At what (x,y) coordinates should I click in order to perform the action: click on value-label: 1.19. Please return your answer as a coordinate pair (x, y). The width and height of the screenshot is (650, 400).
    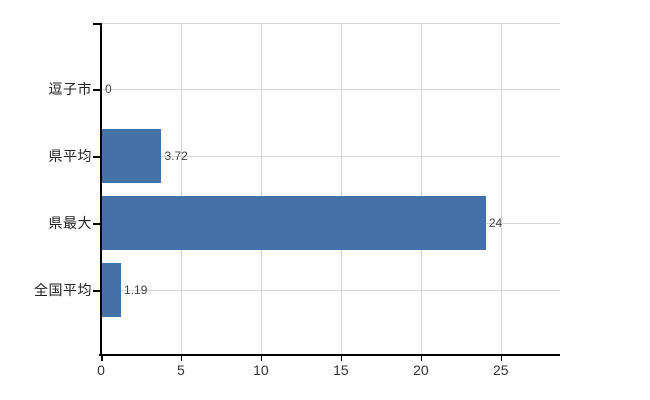
    Looking at the image, I should click on (136, 290).